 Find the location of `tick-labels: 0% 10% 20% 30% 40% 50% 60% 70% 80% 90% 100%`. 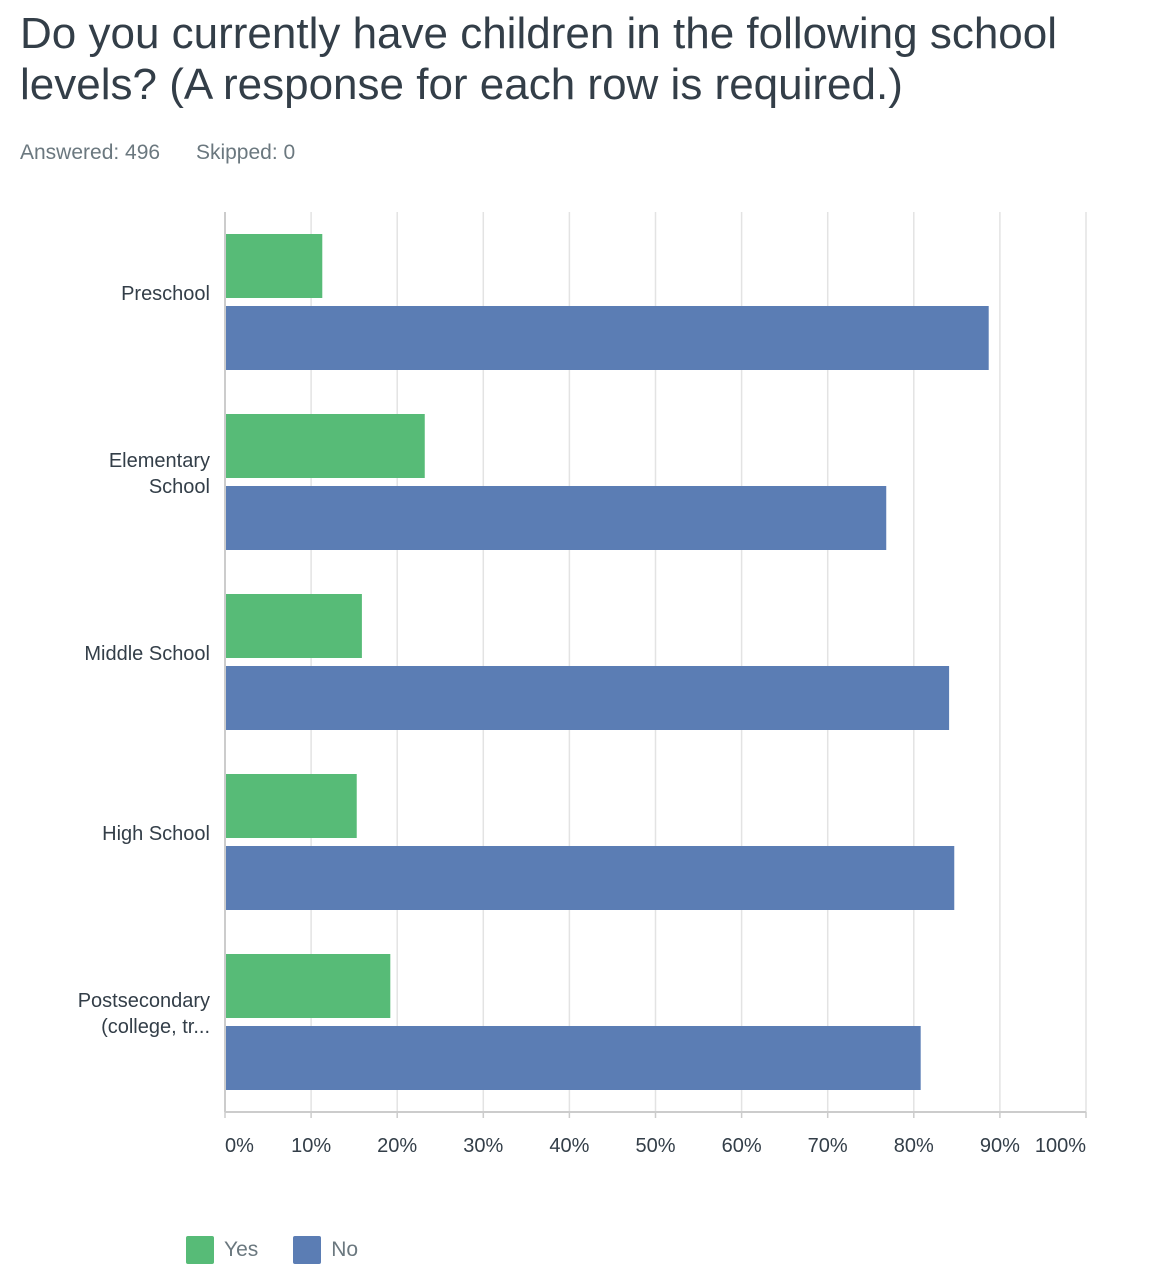

tick-labels: 0% 10% 20% 30% 40% 50% 60% 70% 80% 90% 100% is located at coordinates (655, 1146).